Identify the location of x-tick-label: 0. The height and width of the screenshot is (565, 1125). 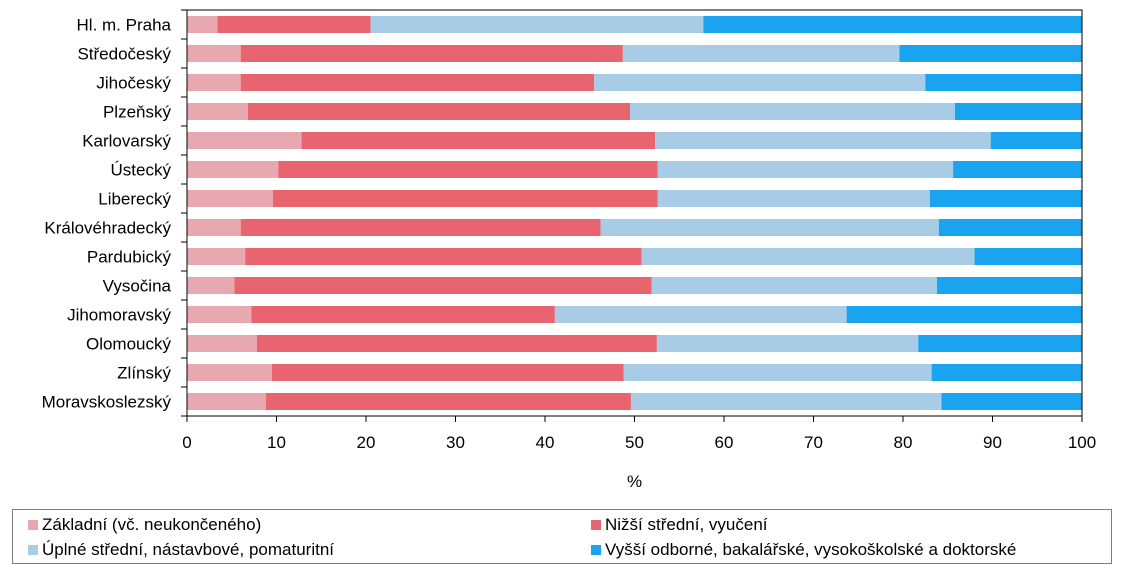
(186, 442).